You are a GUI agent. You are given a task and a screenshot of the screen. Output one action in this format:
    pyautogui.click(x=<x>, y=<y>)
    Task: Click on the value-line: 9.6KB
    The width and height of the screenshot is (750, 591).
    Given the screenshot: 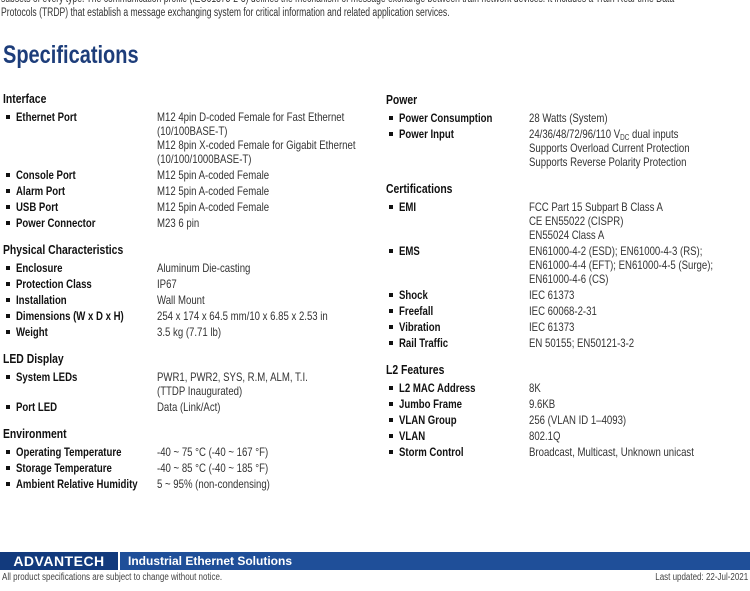 What is the action you would take?
    pyautogui.click(x=639, y=404)
    